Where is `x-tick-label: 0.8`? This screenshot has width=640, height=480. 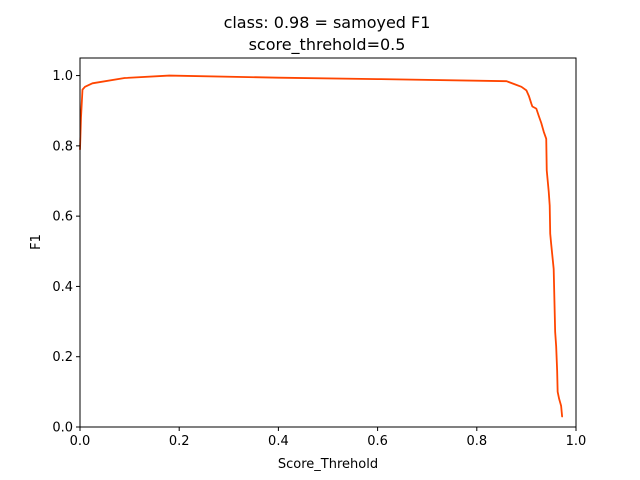
x-tick-label: 0.8 is located at coordinates (476, 441).